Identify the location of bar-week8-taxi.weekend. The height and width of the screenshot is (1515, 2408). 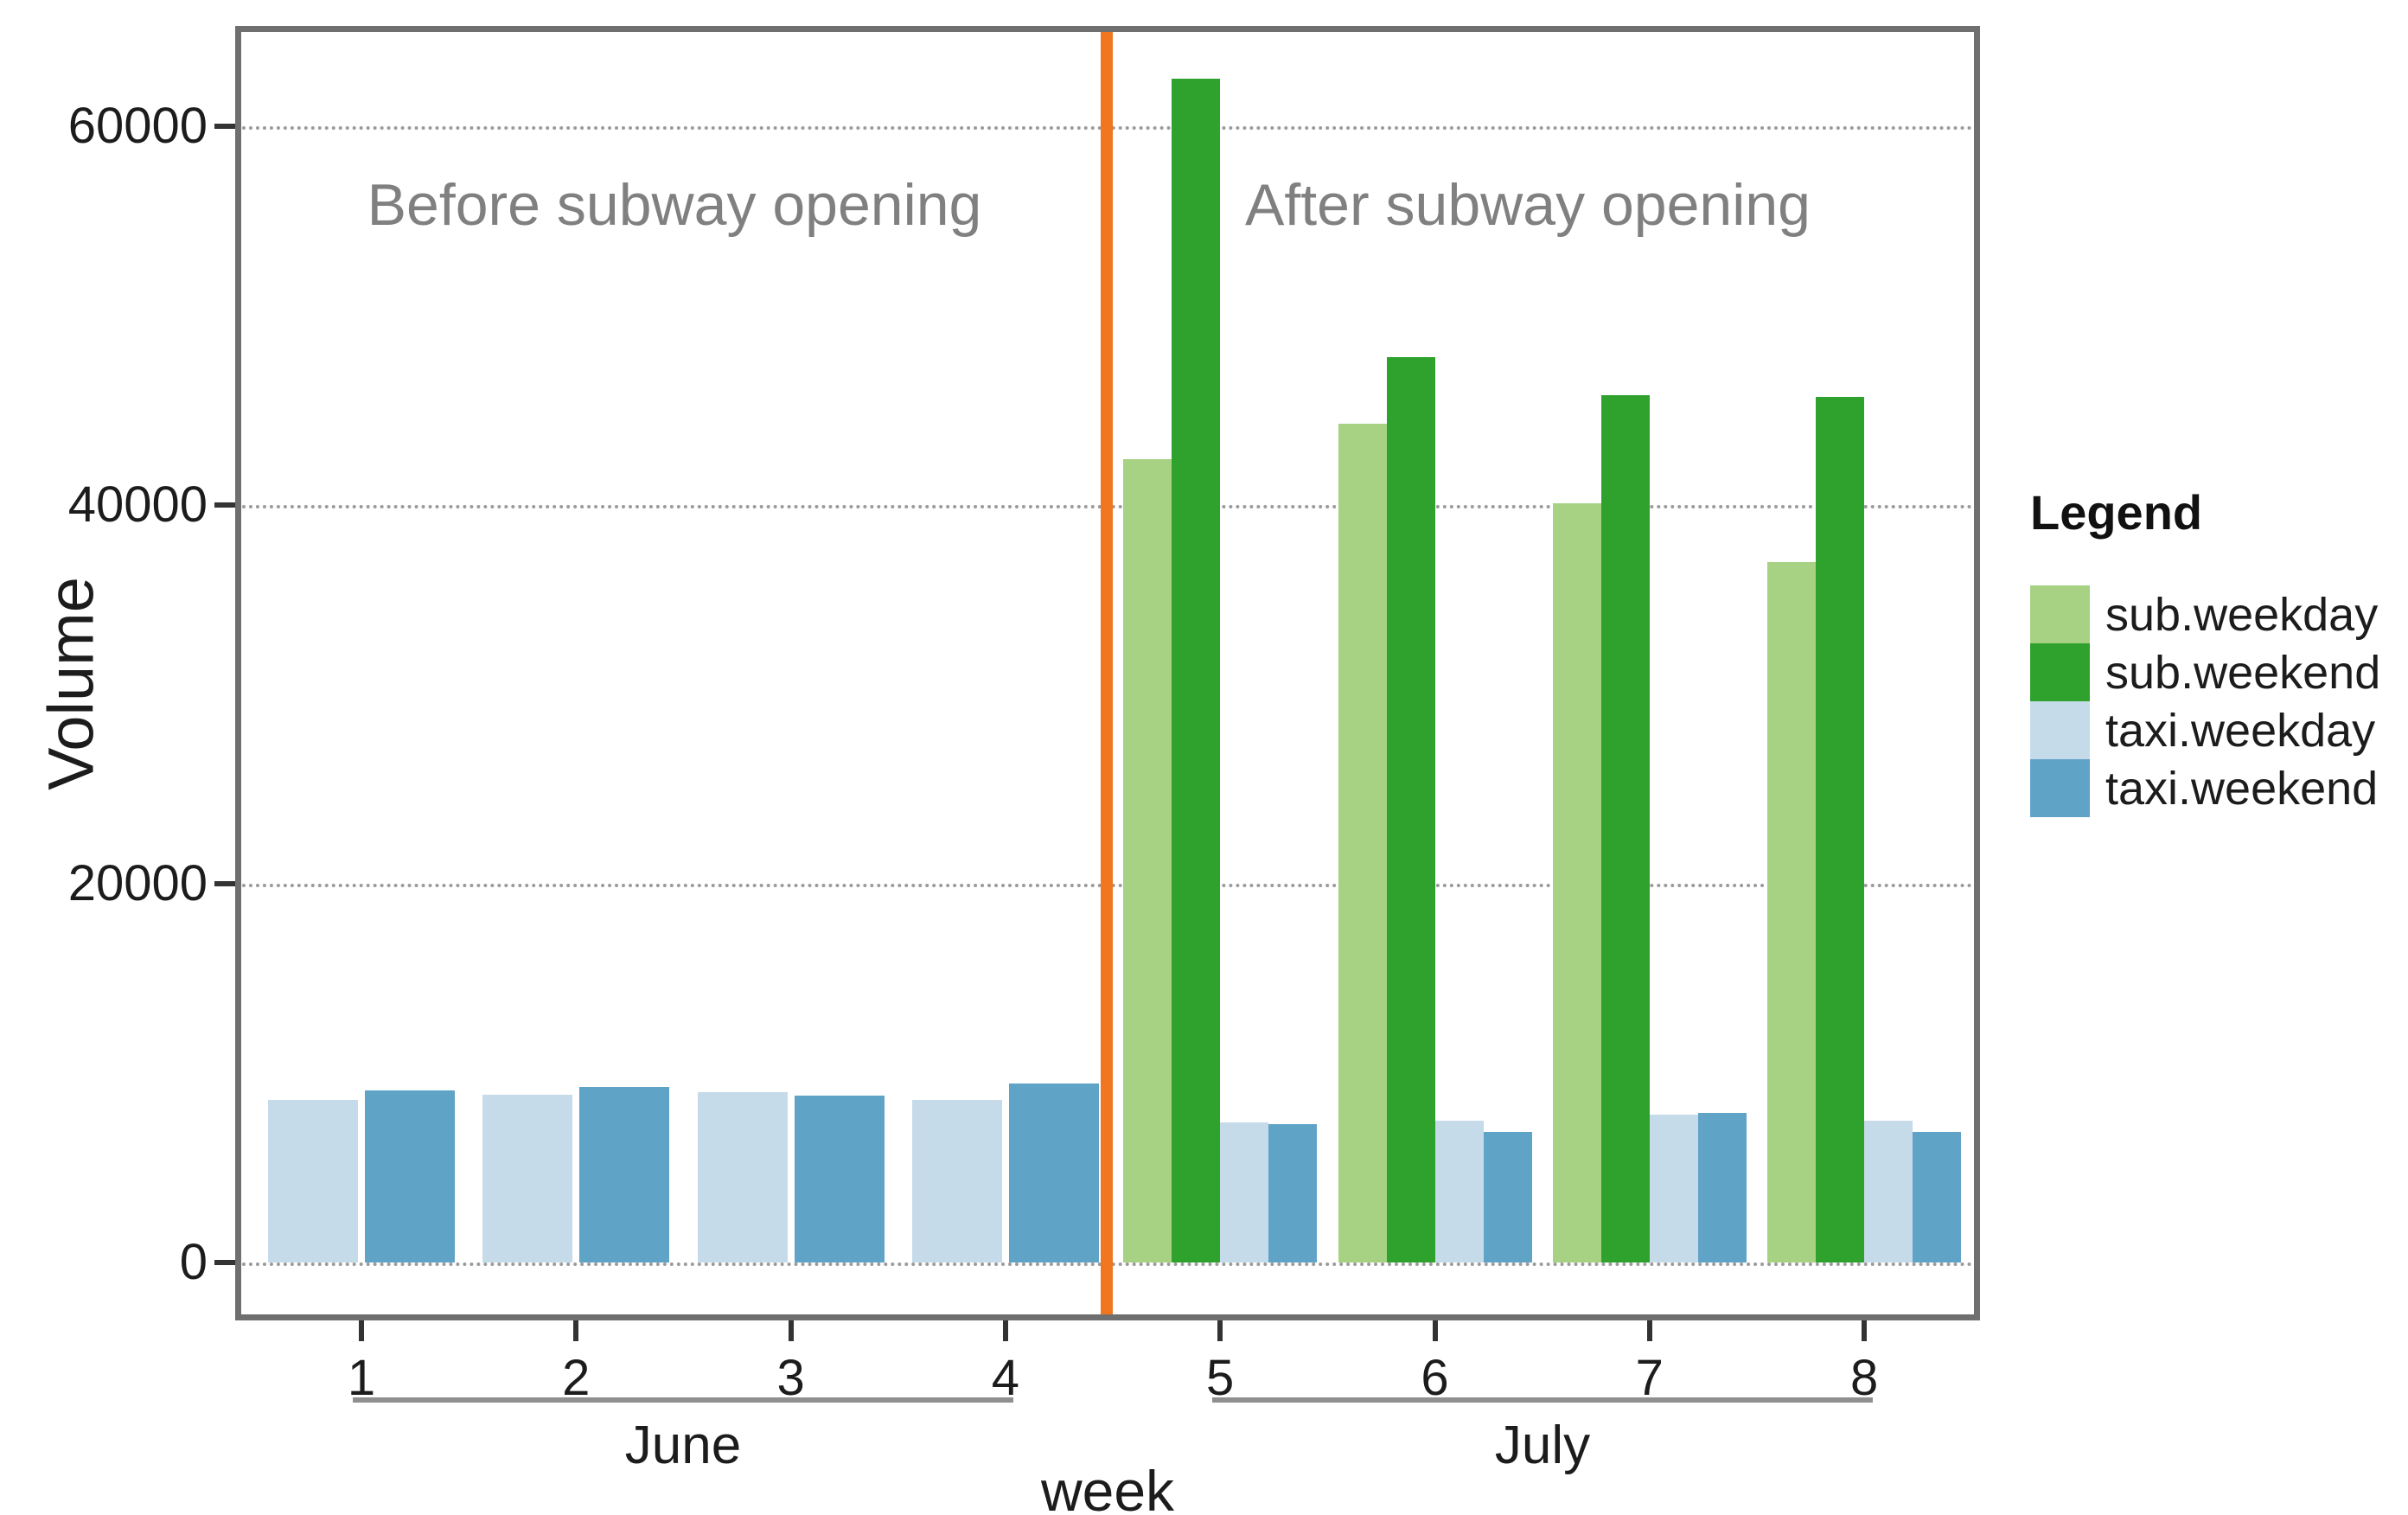
(1937, 1196).